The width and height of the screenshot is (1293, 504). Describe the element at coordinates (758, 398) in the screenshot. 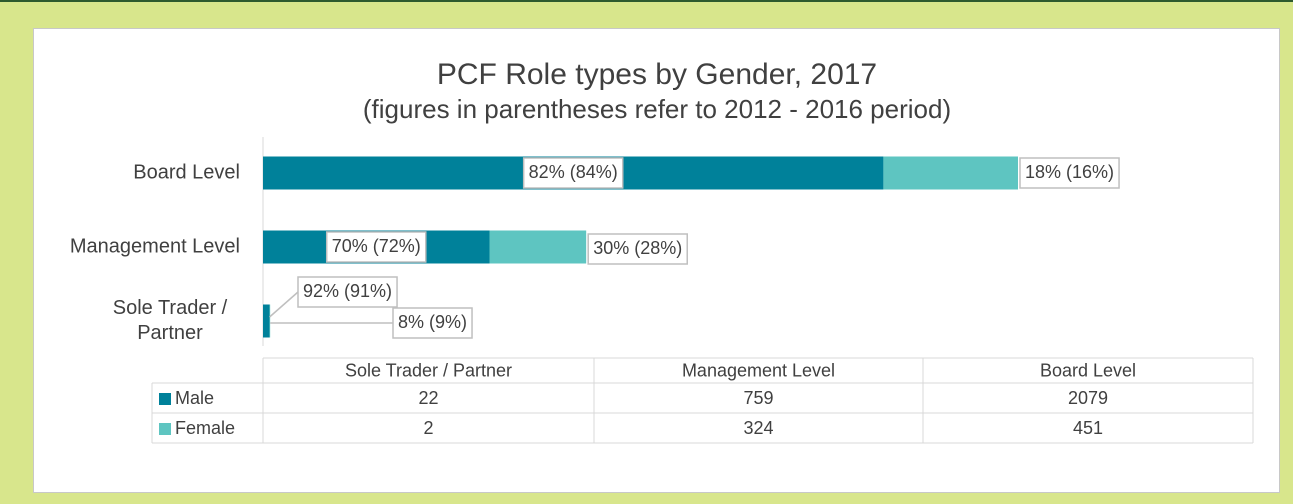

I see `table-value: 759` at that location.